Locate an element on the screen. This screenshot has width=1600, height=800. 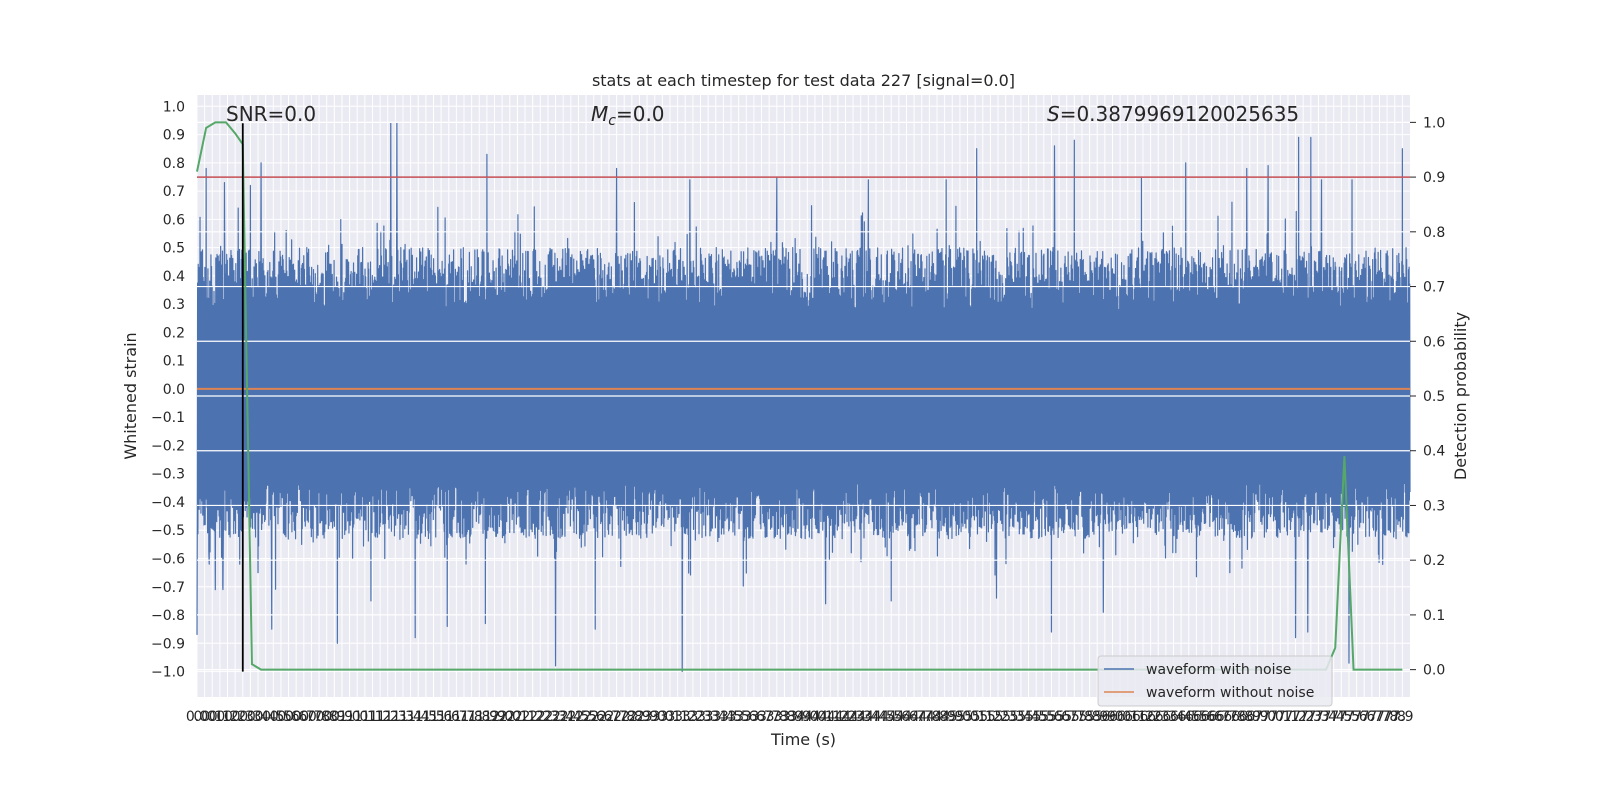
x-tick-label: 7.2 is located at coordinates (1303, 717).